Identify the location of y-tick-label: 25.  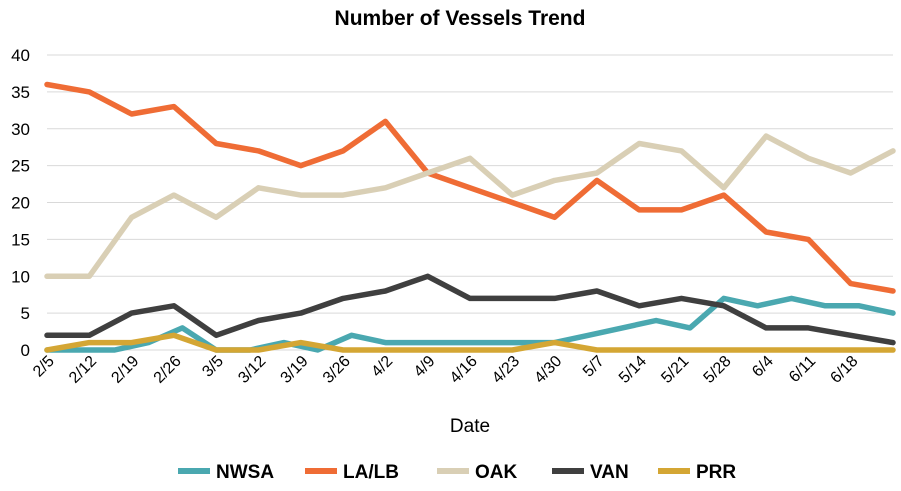
(20, 166).